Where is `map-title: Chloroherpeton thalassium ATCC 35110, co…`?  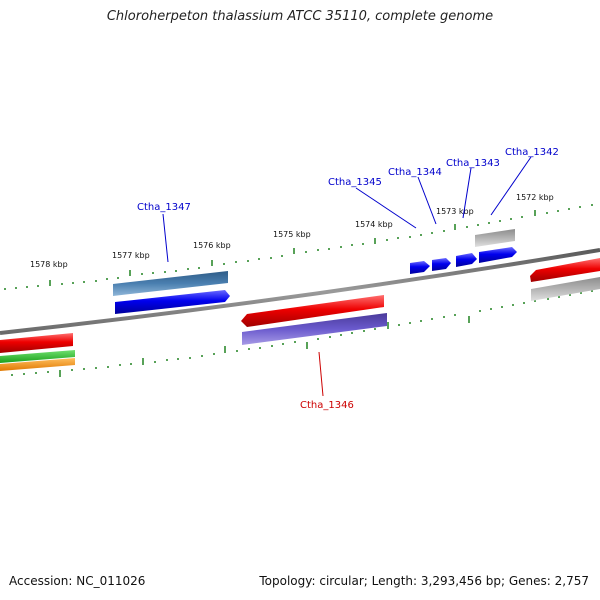 map-title: Chloroherpeton thalassium ATCC 35110, co… is located at coordinates (300, 16).